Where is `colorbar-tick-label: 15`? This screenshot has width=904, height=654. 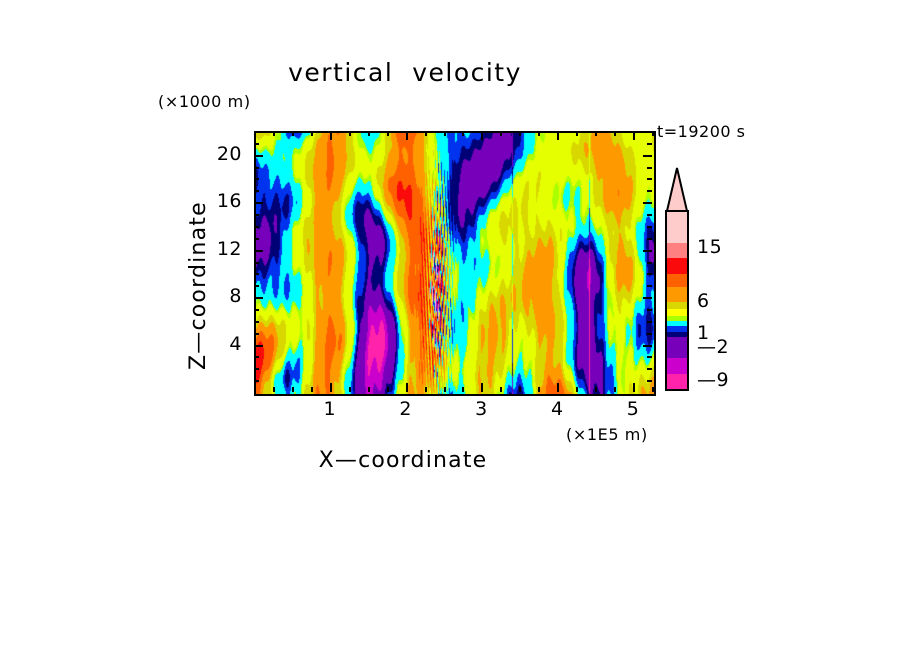
colorbar-tick-label: 15 is located at coordinates (710, 247).